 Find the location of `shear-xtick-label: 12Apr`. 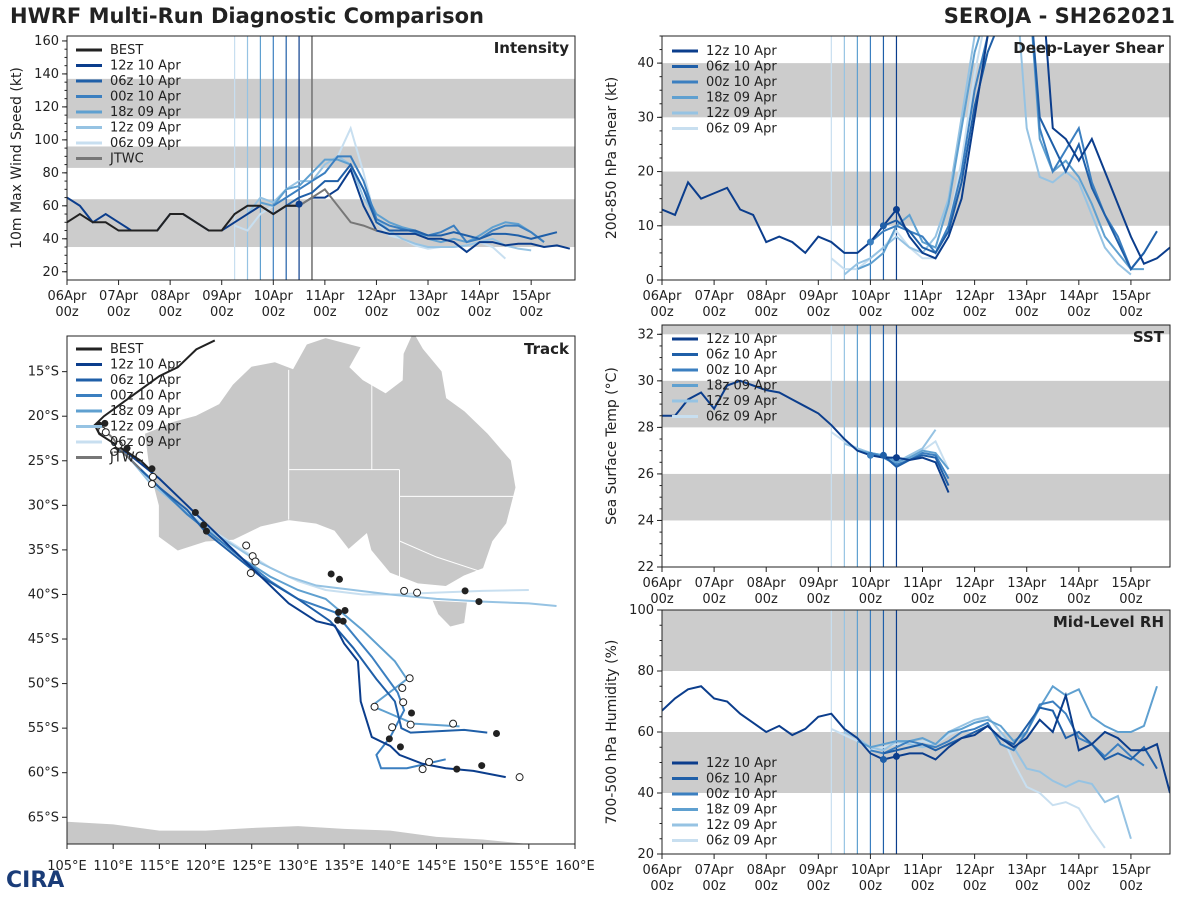

shear-xtick-label: 12Apr is located at coordinates (975, 296).